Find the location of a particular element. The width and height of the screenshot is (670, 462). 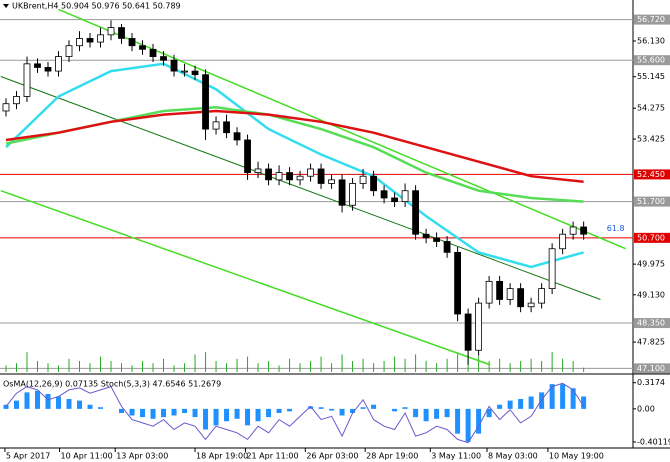

x-tick-label: 13 Apr 03:00 is located at coordinates (142, 456).